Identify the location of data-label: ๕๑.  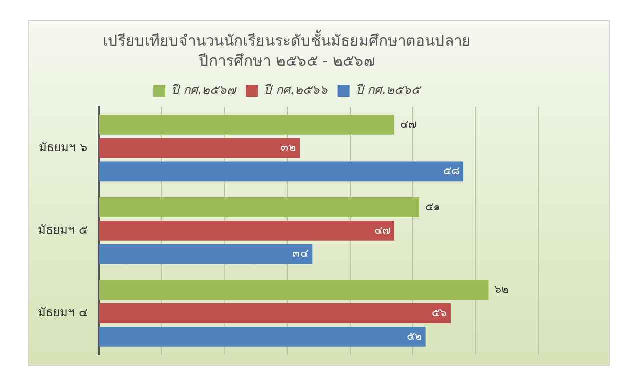
(433, 207).